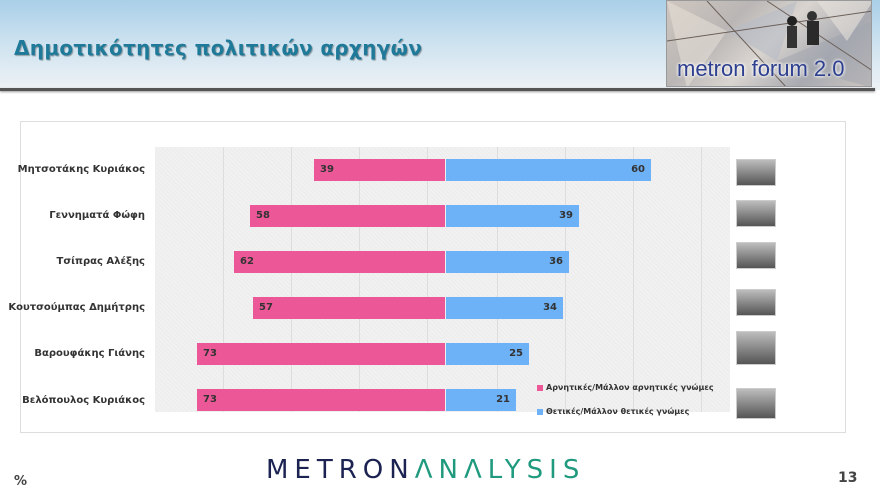 The width and height of the screenshot is (880, 495). What do you see at coordinates (218, 48) in the screenshot?
I see `page-title: Δημοτικότητες πολιτικών αρχηγών` at bounding box center [218, 48].